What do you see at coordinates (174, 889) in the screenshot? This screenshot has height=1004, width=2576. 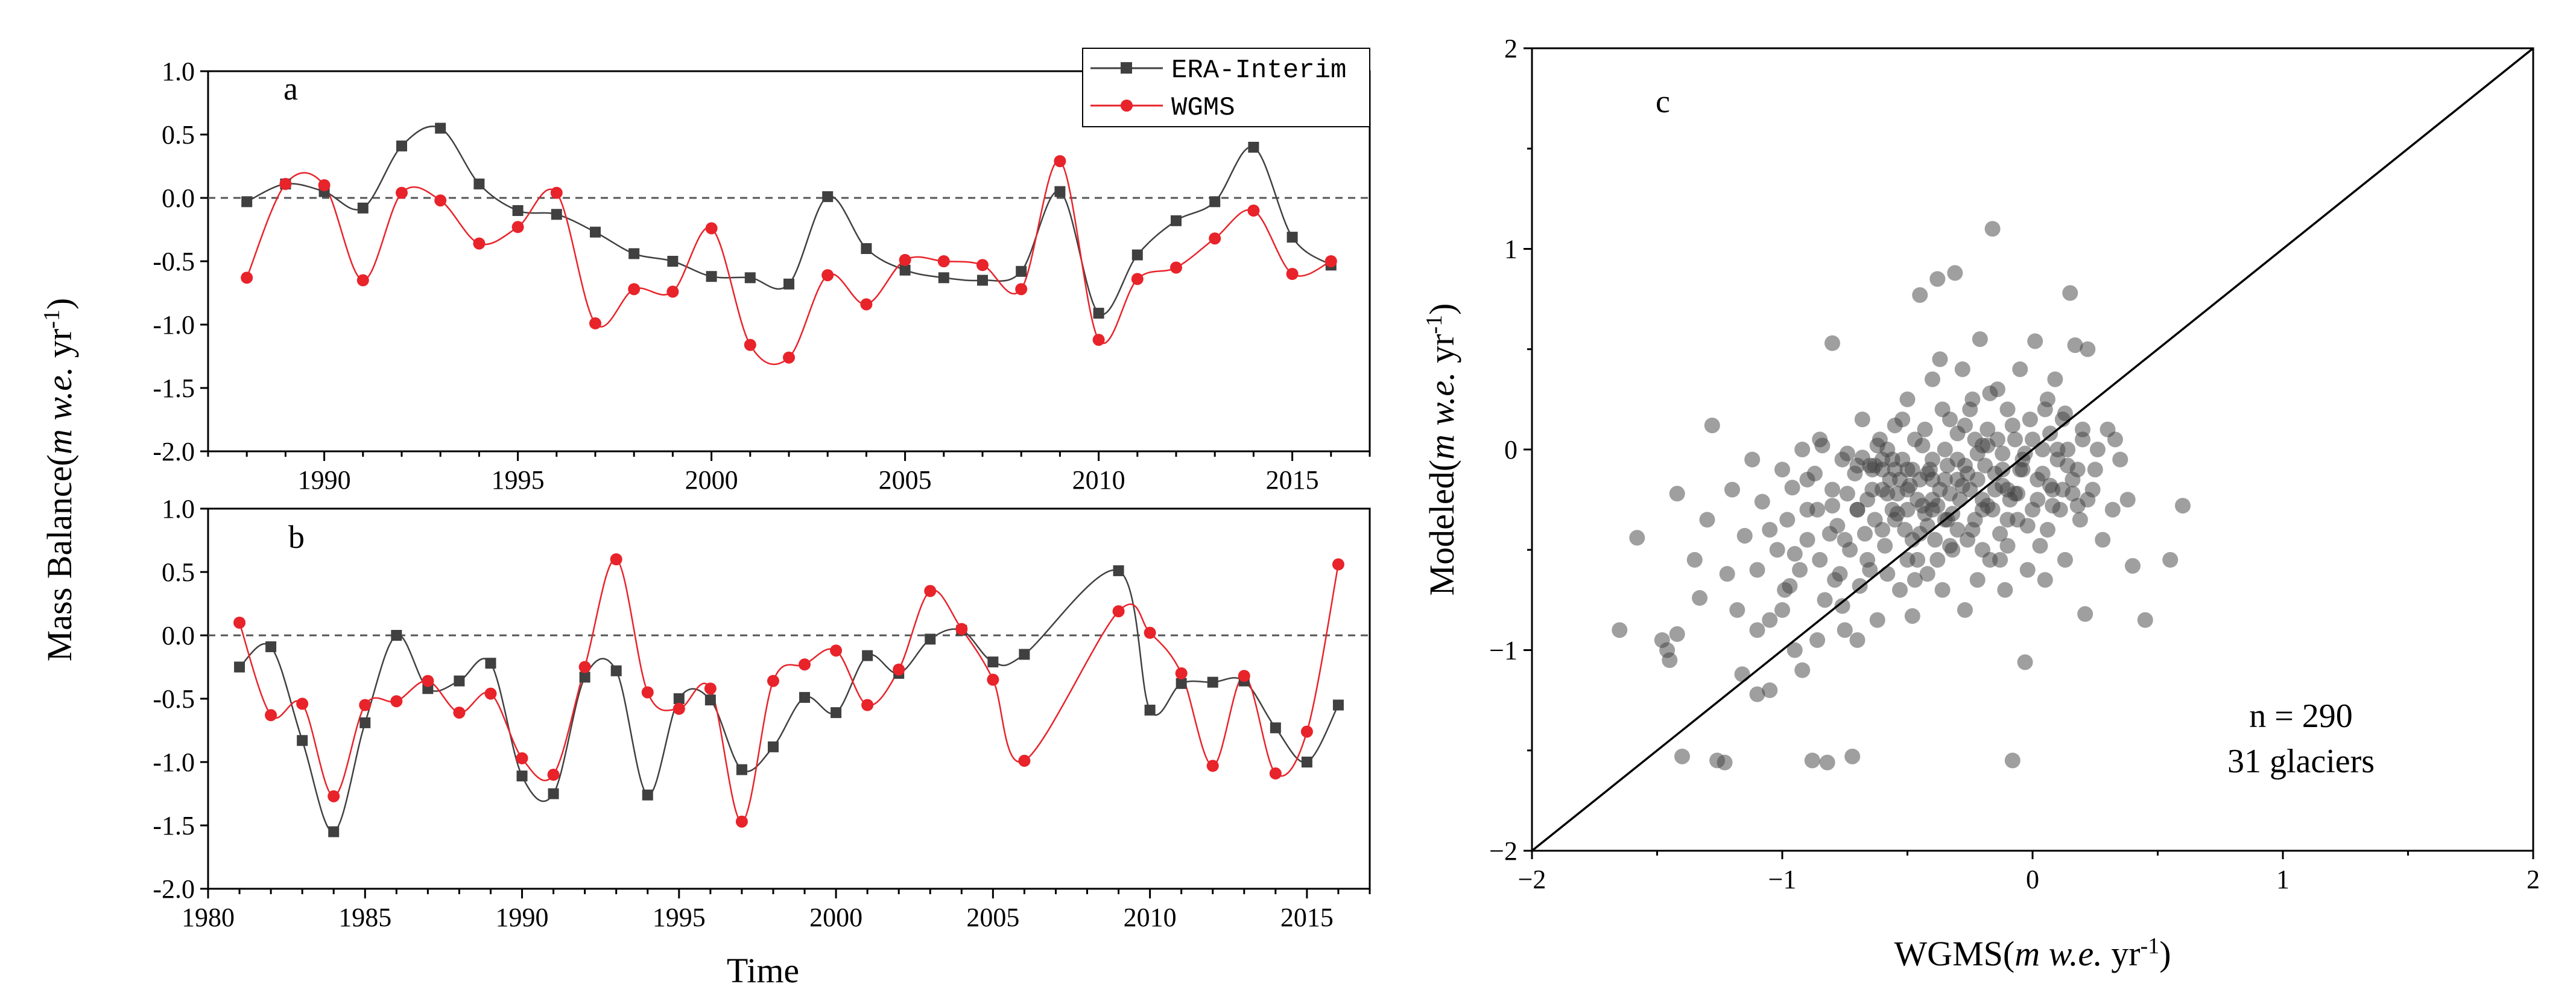 I see `y-tick-label: -2.0` at bounding box center [174, 889].